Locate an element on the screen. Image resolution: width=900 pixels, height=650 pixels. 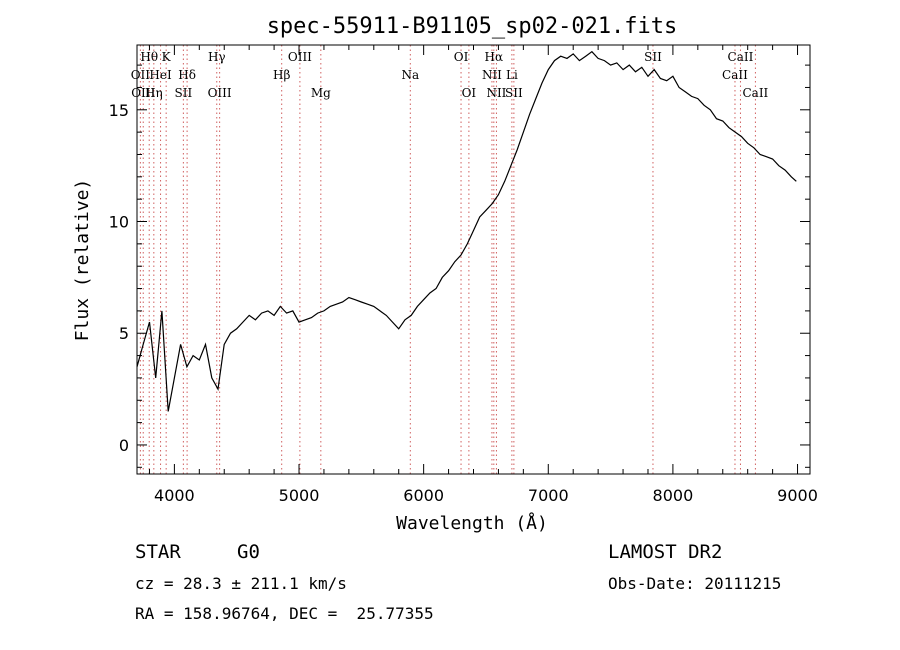
y-axis-label: Flux (relative) is located at coordinates (82, 260).